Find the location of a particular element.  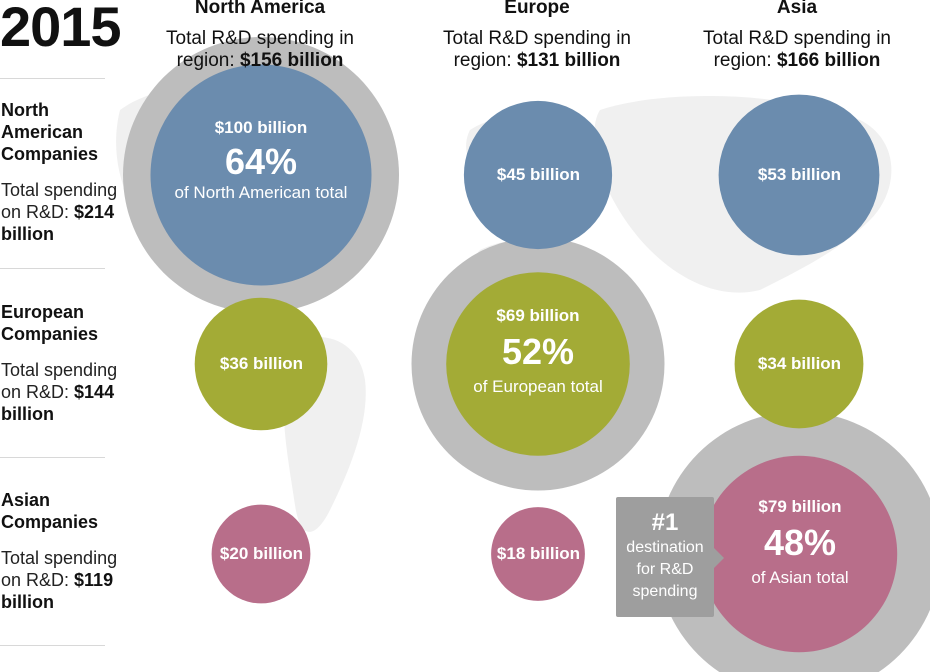

bubble-amount: $69 billion is located at coordinates (538, 315).